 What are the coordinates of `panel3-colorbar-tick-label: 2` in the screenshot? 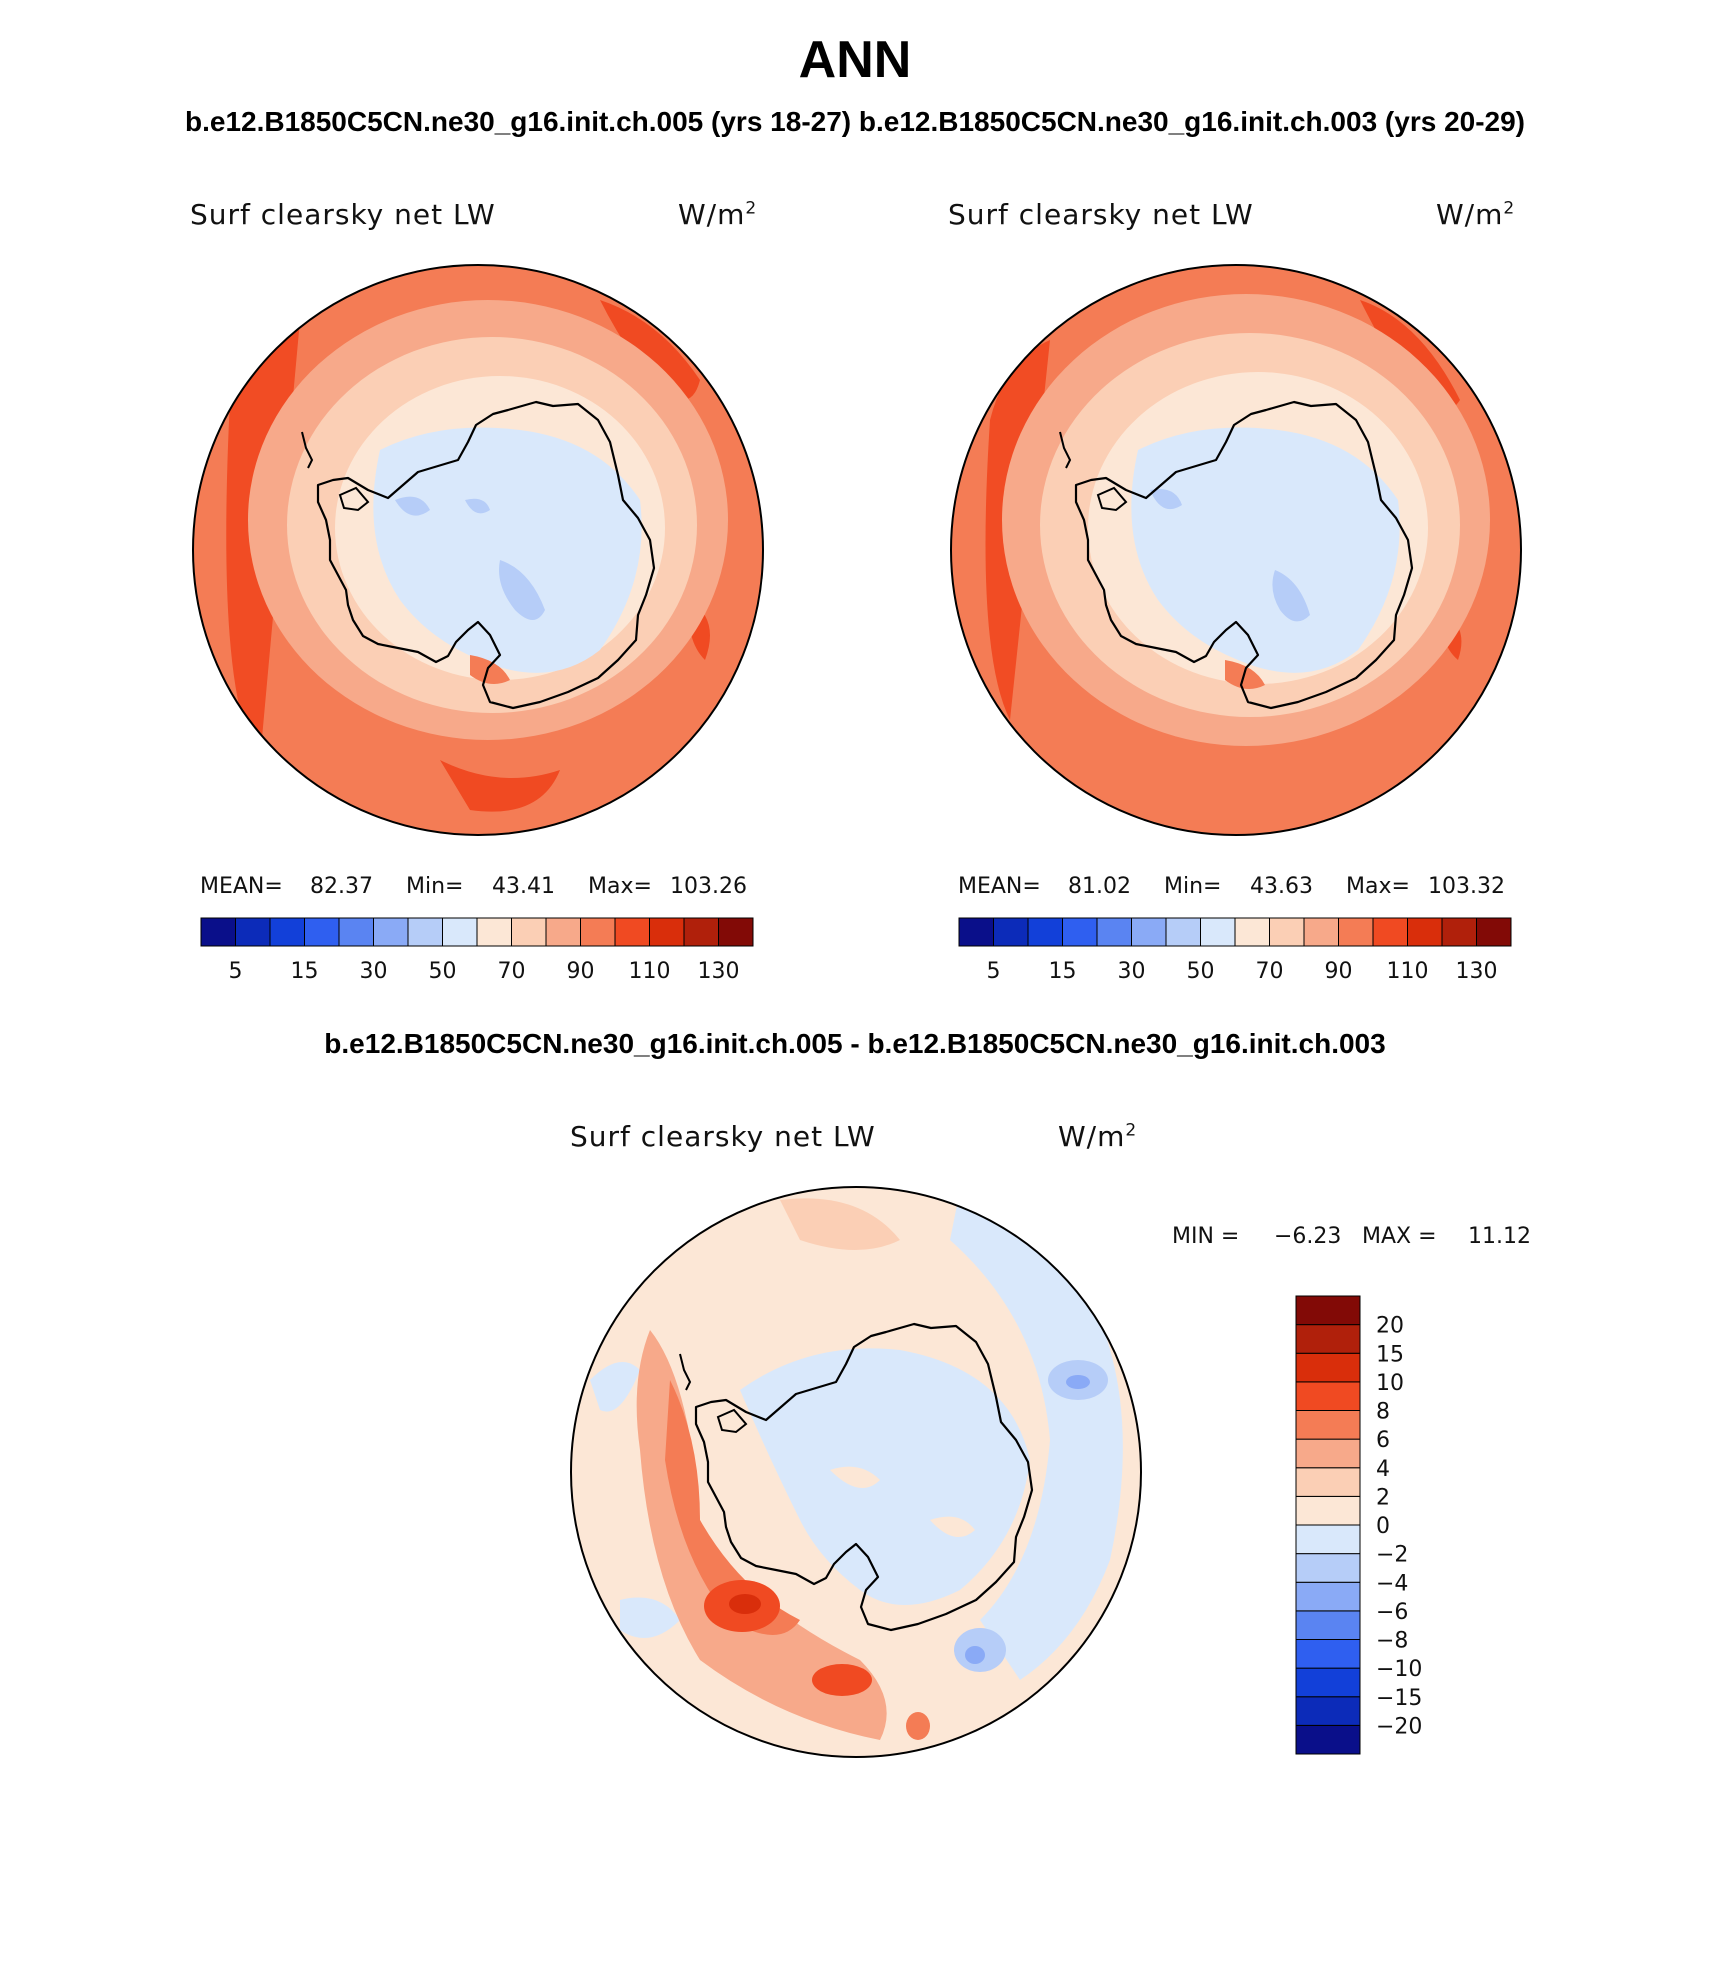 It's located at (1383, 1497).